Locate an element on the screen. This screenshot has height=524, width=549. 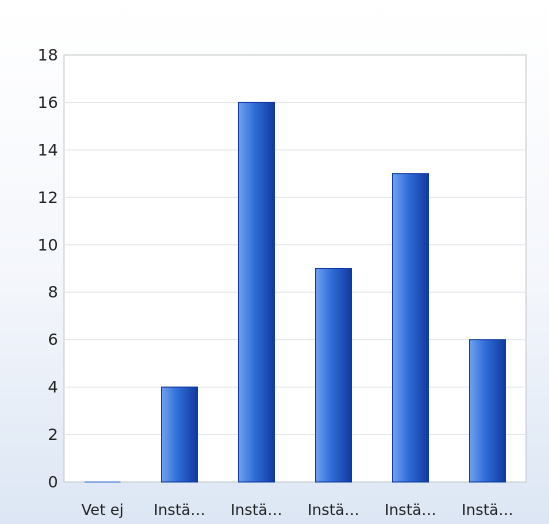
x-category-label: Vet ej is located at coordinates (102, 510).